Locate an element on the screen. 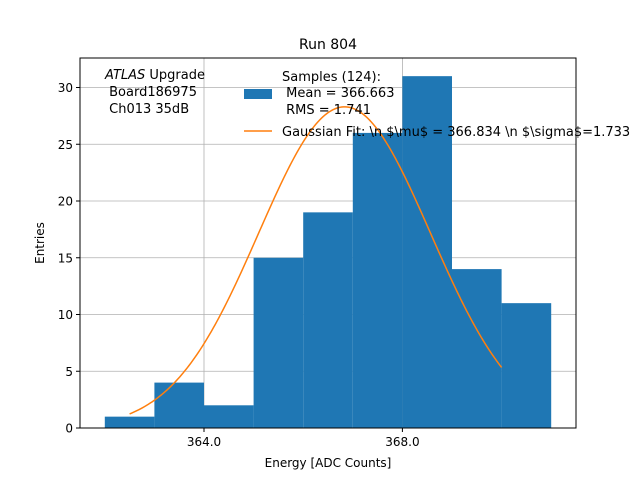 This screenshot has height=480, width=640. x-tick-label: 368.0 is located at coordinates (402, 442).